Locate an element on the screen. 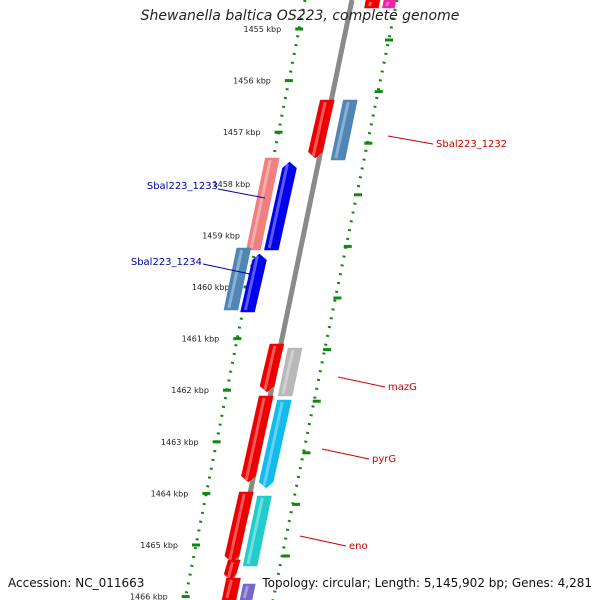 Image resolution: width=600 pixels, height=600 pixels. gene-label: eno is located at coordinates (358, 546).